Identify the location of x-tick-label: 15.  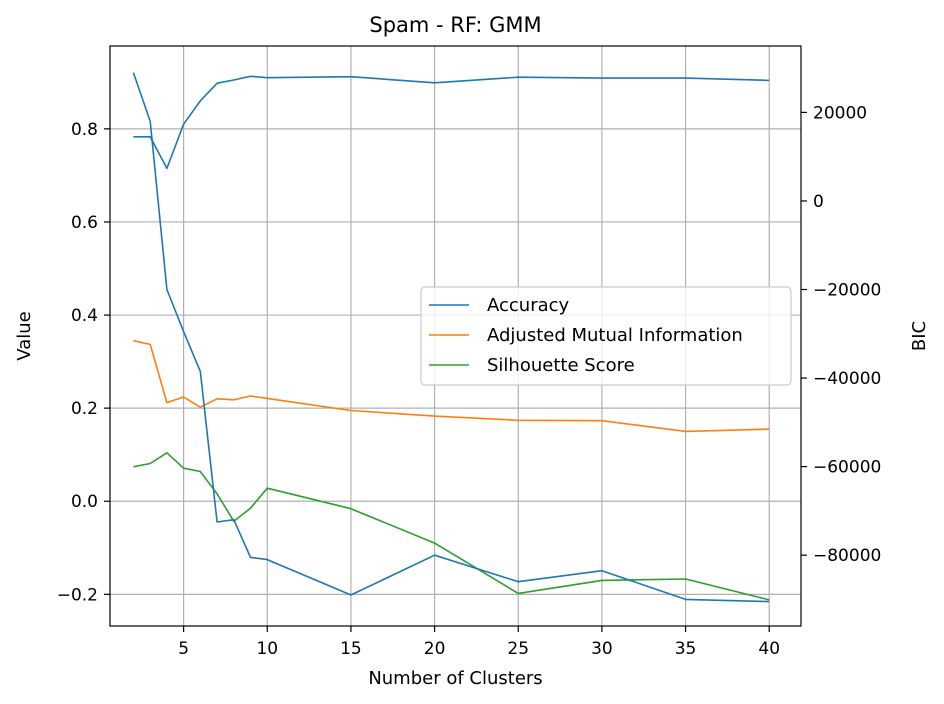
(351, 649).